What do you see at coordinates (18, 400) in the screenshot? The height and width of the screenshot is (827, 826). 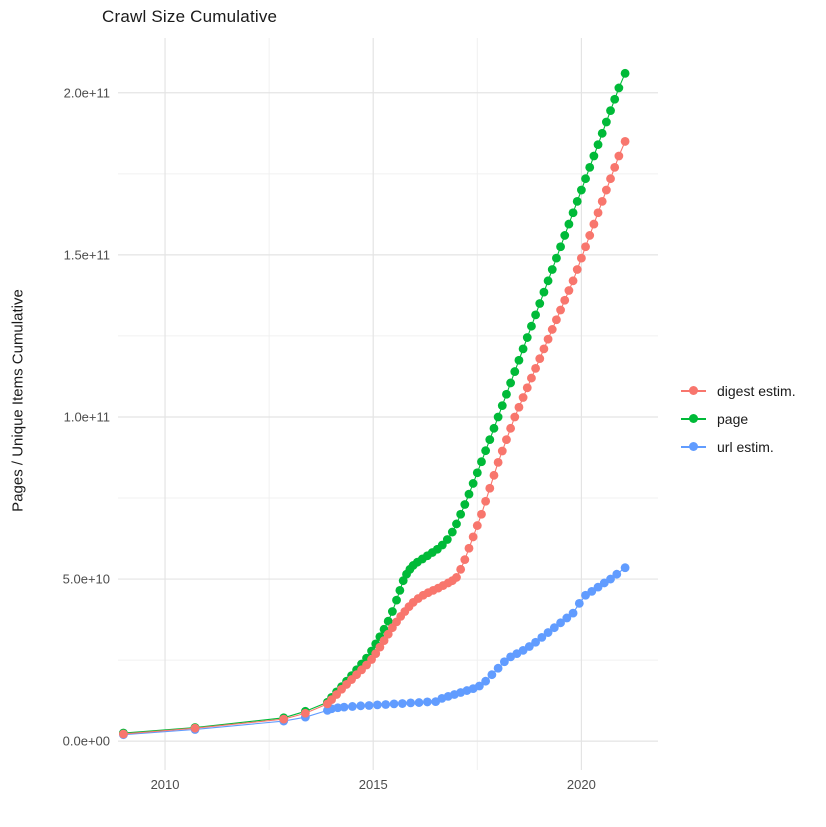 I see `y-axis-title: Pages / Unique Items Cumulative` at bounding box center [18, 400].